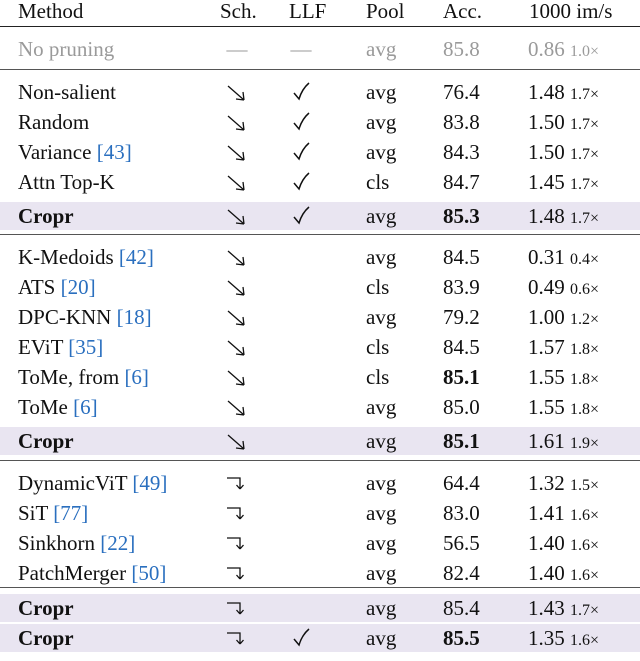 The width and height of the screenshot is (640, 661). I want to click on accuracy-cell: 82.4, so click(461, 573).